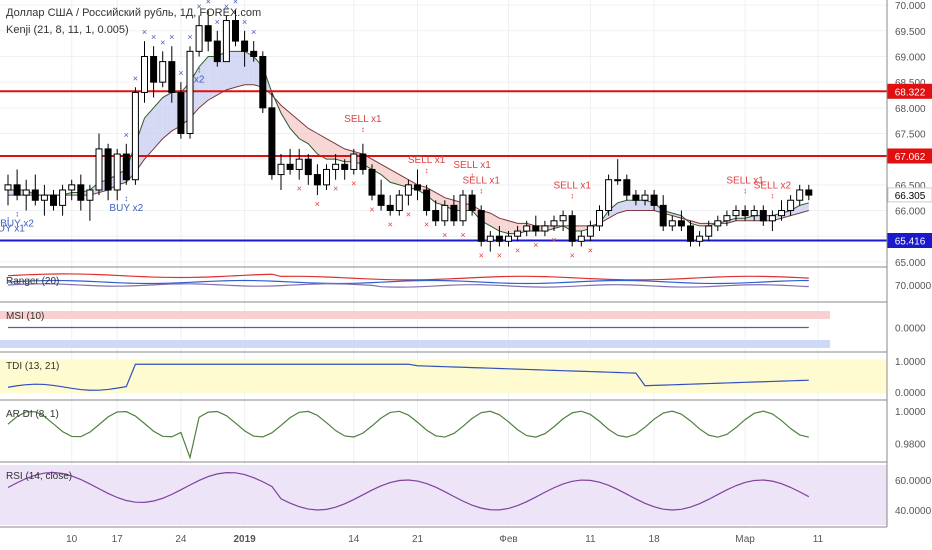 The width and height of the screenshot is (932, 550). Describe the element at coordinates (590, 539) in the screenshot. I see `time-tick-label: 11` at that location.